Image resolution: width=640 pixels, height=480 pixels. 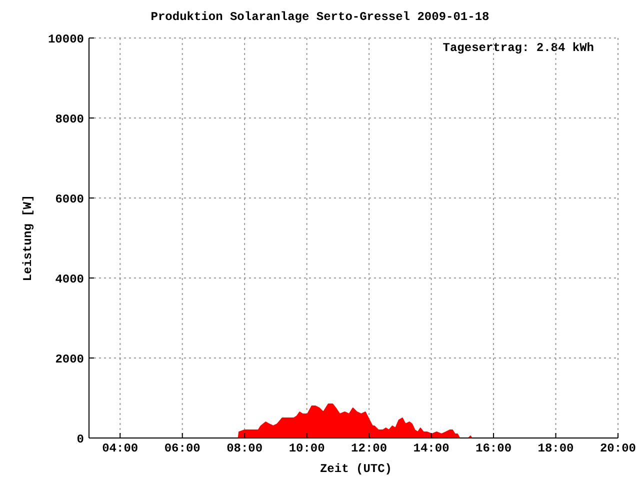 What do you see at coordinates (244, 449) in the screenshot?
I see `x-tick-label: 08:00` at bounding box center [244, 449].